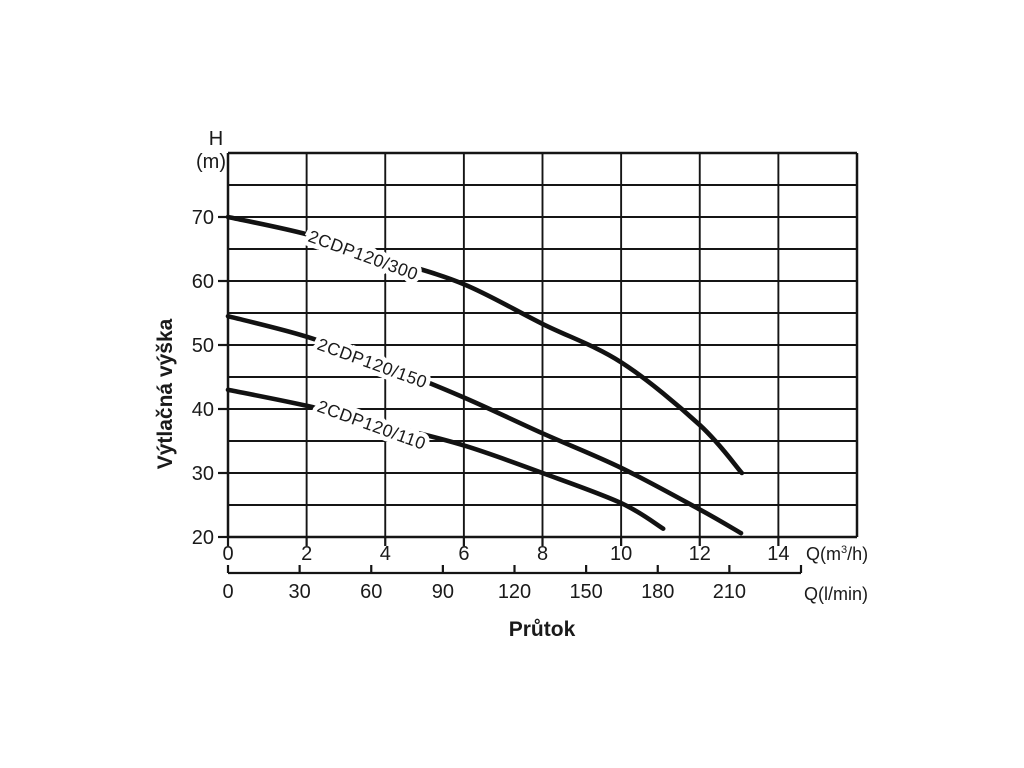  I want to click on y-axis-title: Výtlačná výška, so click(165, 394).